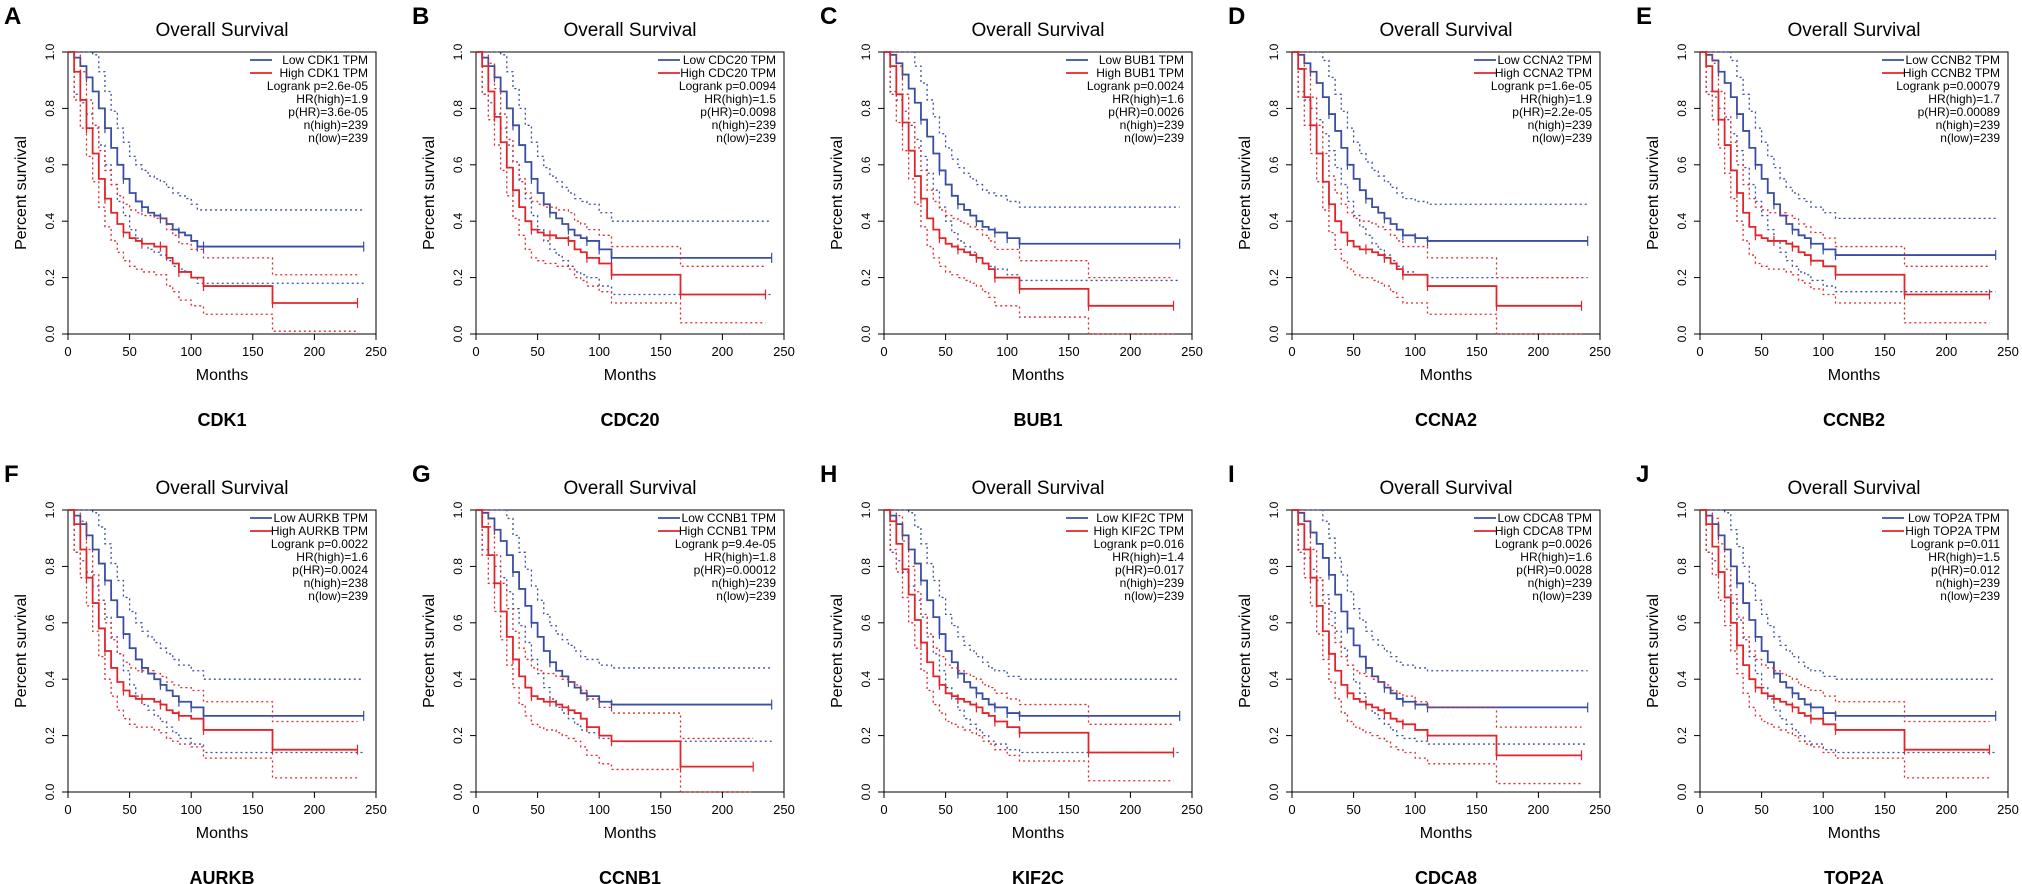  What do you see at coordinates (1543, 531) in the screenshot?
I see `legend-label: High CDCA8 TPM` at bounding box center [1543, 531].